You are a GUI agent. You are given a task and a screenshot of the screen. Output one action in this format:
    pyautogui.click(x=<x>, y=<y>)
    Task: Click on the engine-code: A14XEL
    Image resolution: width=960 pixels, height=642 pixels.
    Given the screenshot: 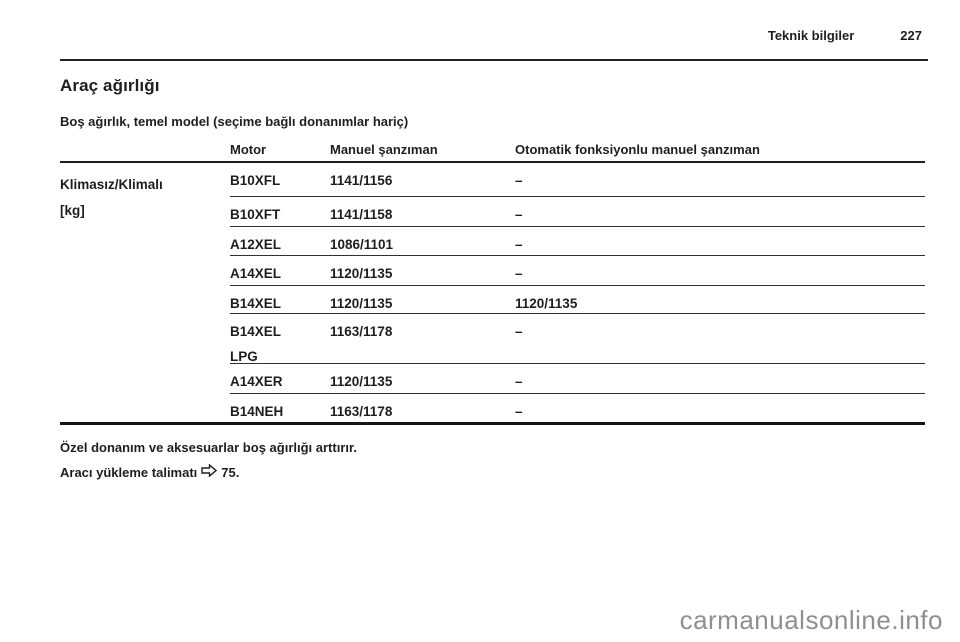 What is the action you would take?
    pyautogui.click(x=280, y=271)
    